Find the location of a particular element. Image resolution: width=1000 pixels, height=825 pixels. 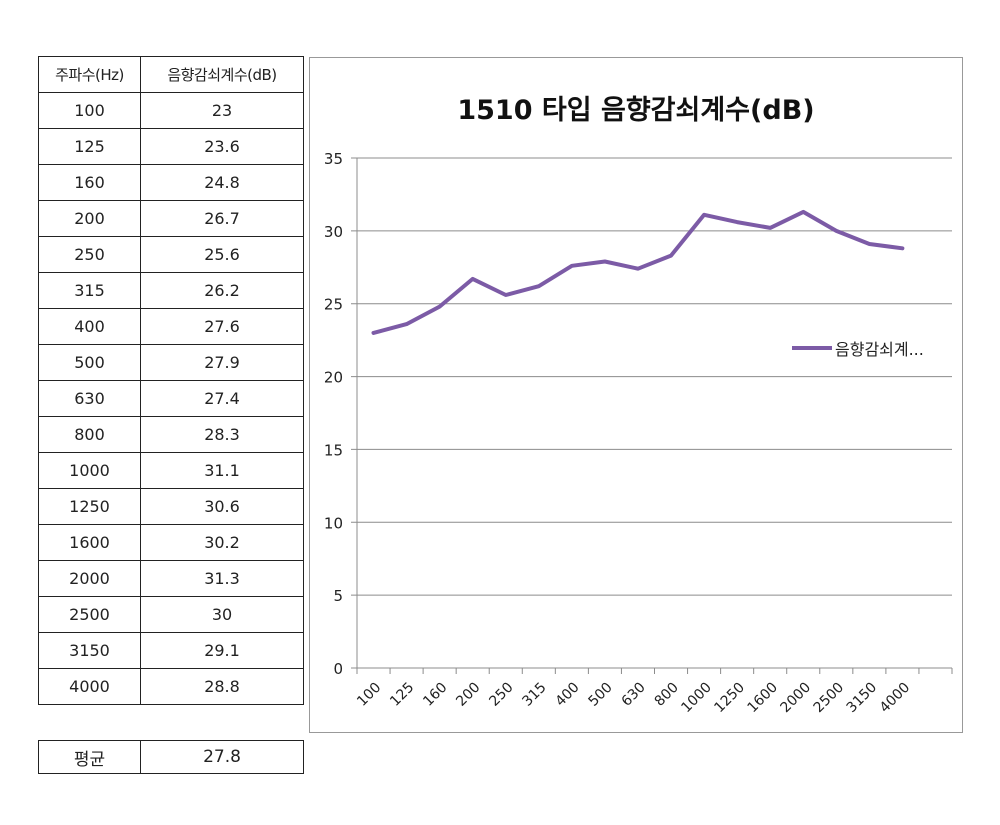

x-tick-label: 200 is located at coordinates (468, 695).